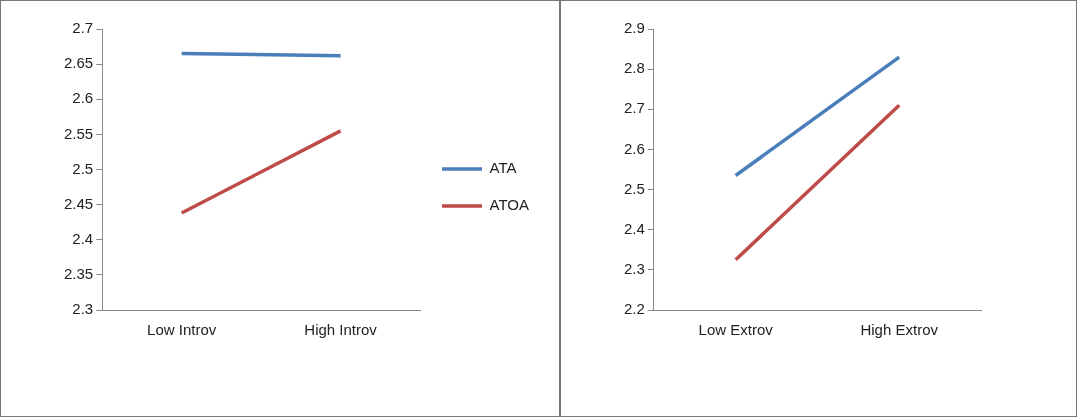 The width and height of the screenshot is (1077, 417). What do you see at coordinates (634, 309) in the screenshot?
I see `y-tick-label: 2.2` at bounding box center [634, 309].